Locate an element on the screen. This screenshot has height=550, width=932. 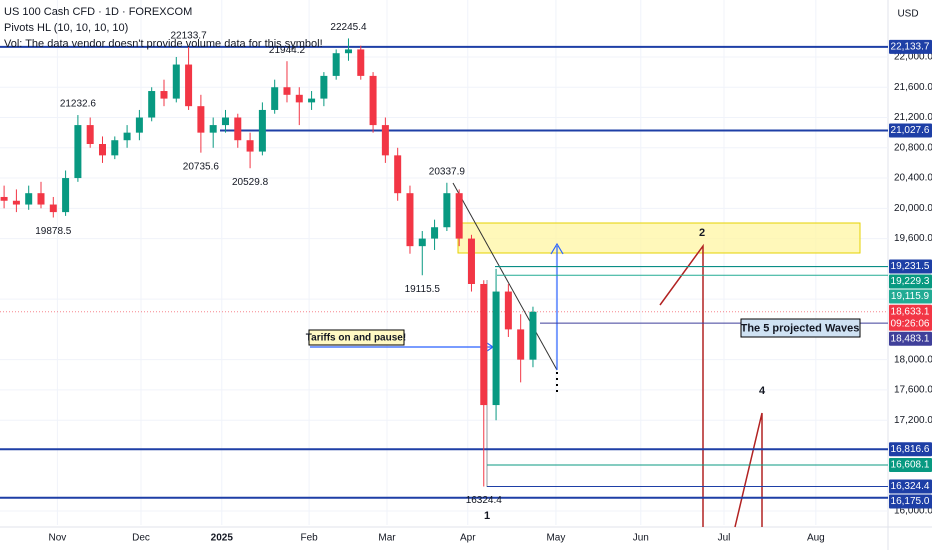
pivot-label: 20337.9 is located at coordinates (447, 171).